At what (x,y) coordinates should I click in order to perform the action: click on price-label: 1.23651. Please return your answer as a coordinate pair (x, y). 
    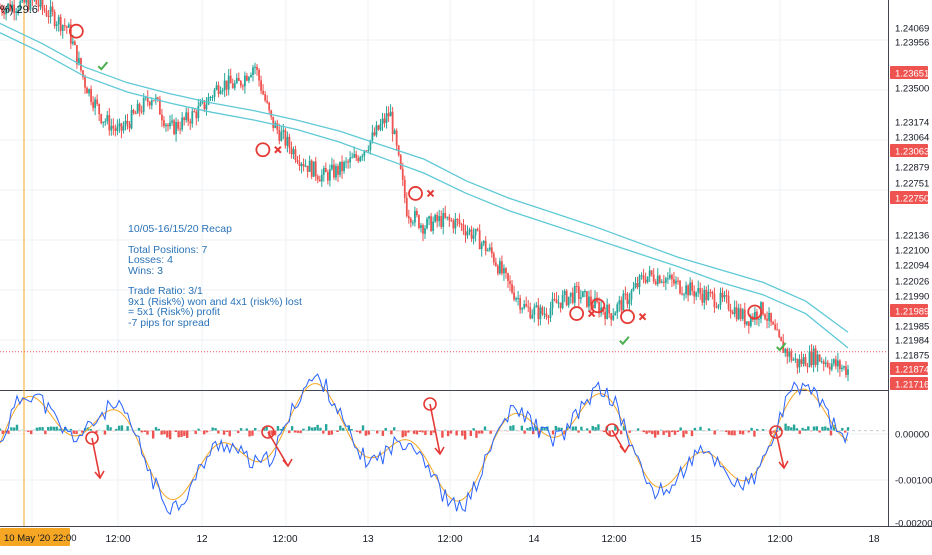
    Looking at the image, I should click on (909, 73).